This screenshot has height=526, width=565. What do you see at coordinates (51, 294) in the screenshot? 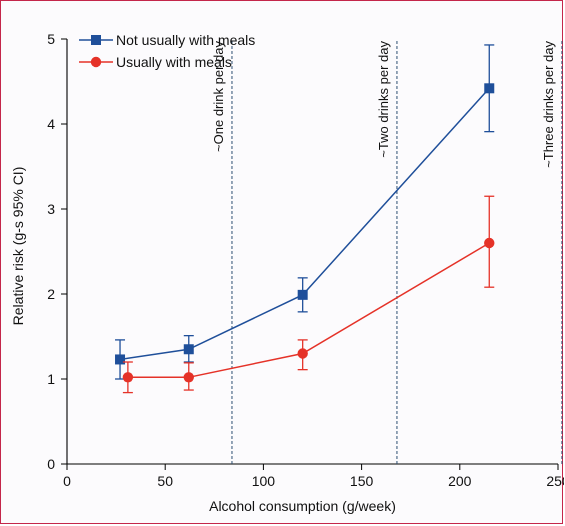
I see `y-axis-tick-label: 2` at bounding box center [51, 294].